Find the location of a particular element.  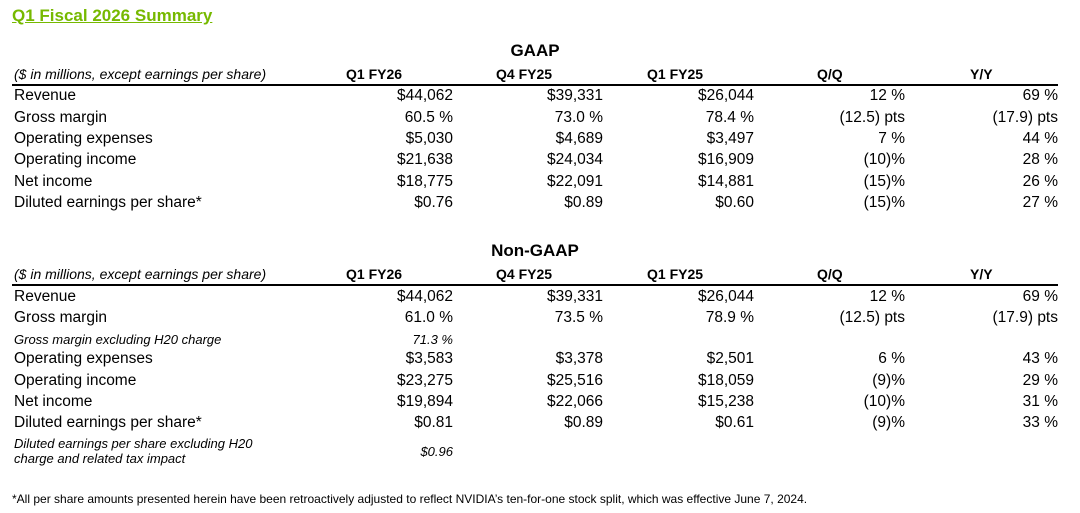

gaap-col-q4fy25: Q4 FY25 is located at coordinates (524, 74).